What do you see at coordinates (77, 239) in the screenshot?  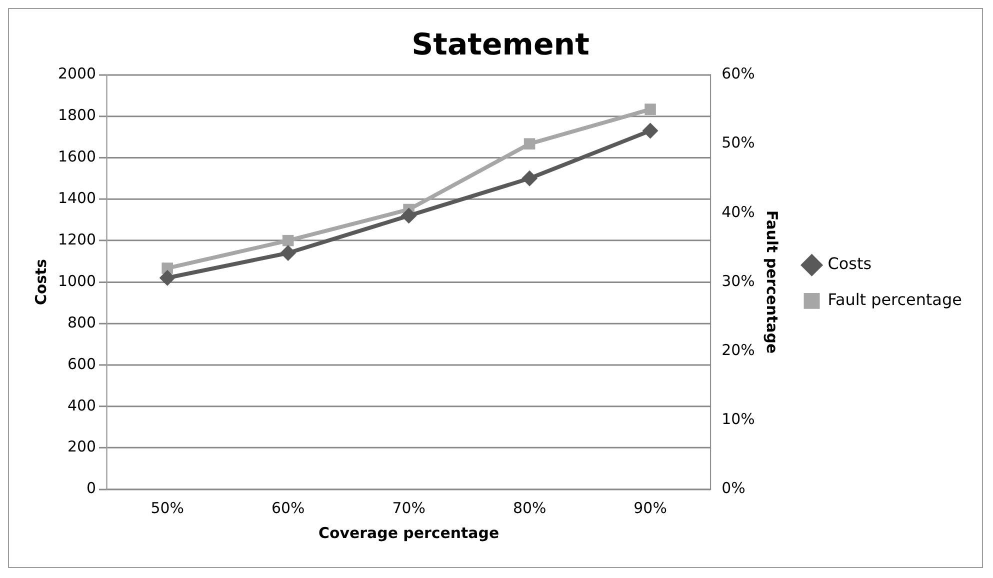 I see `y-tick-label: 1200` at bounding box center [77, 239].